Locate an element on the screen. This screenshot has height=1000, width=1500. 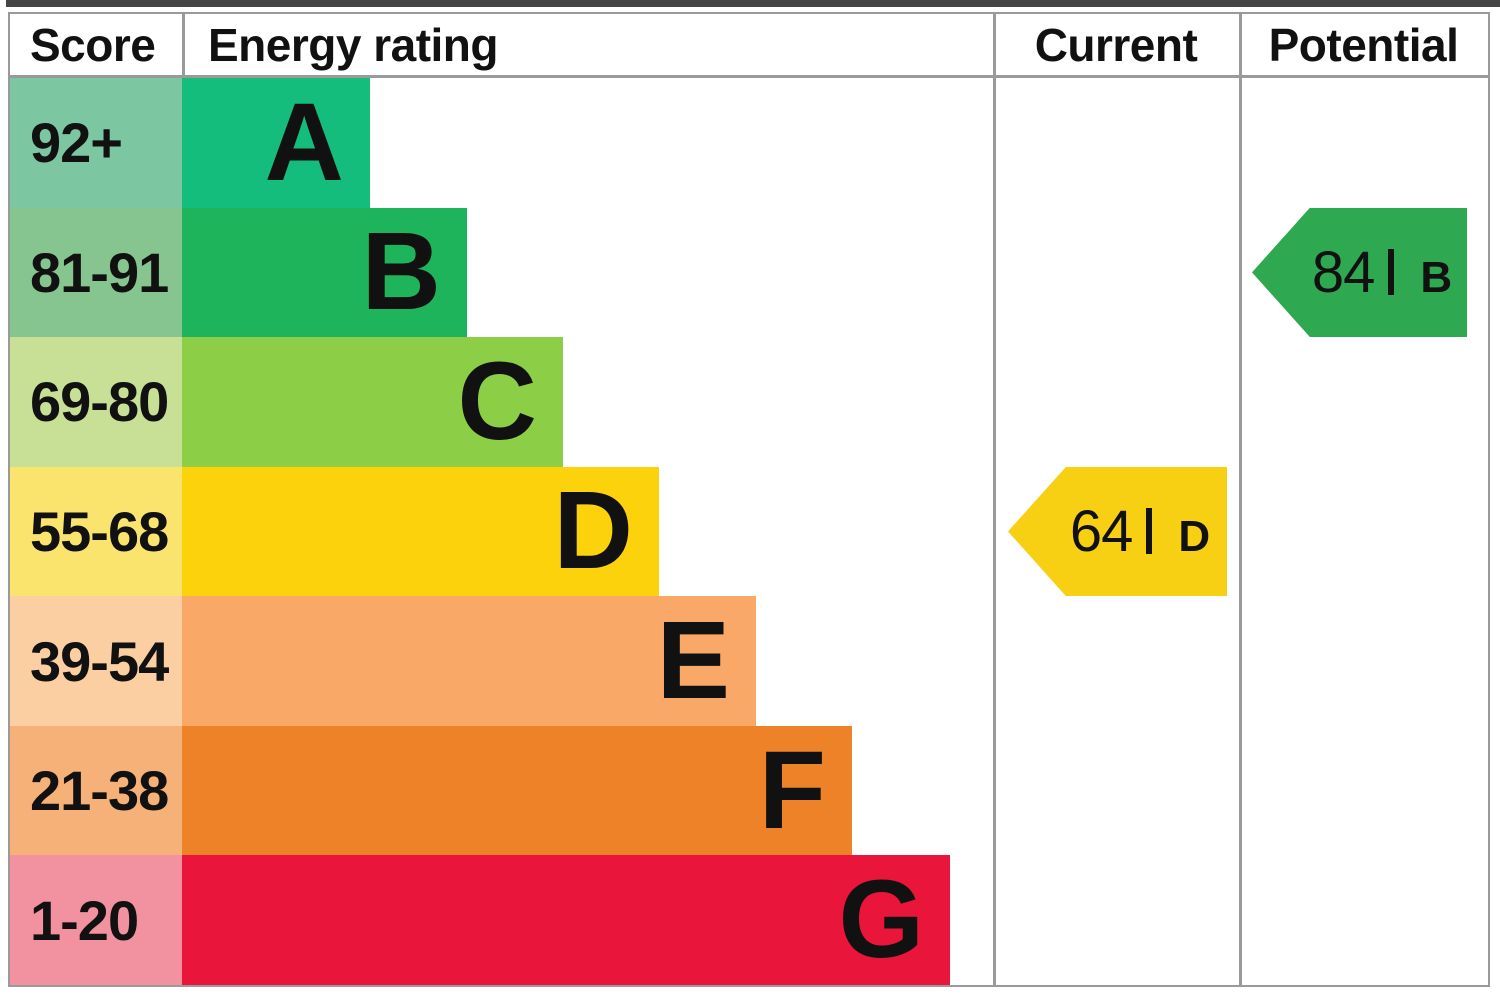
potential-score-value: 84 is located at coordinates (1343, 272).